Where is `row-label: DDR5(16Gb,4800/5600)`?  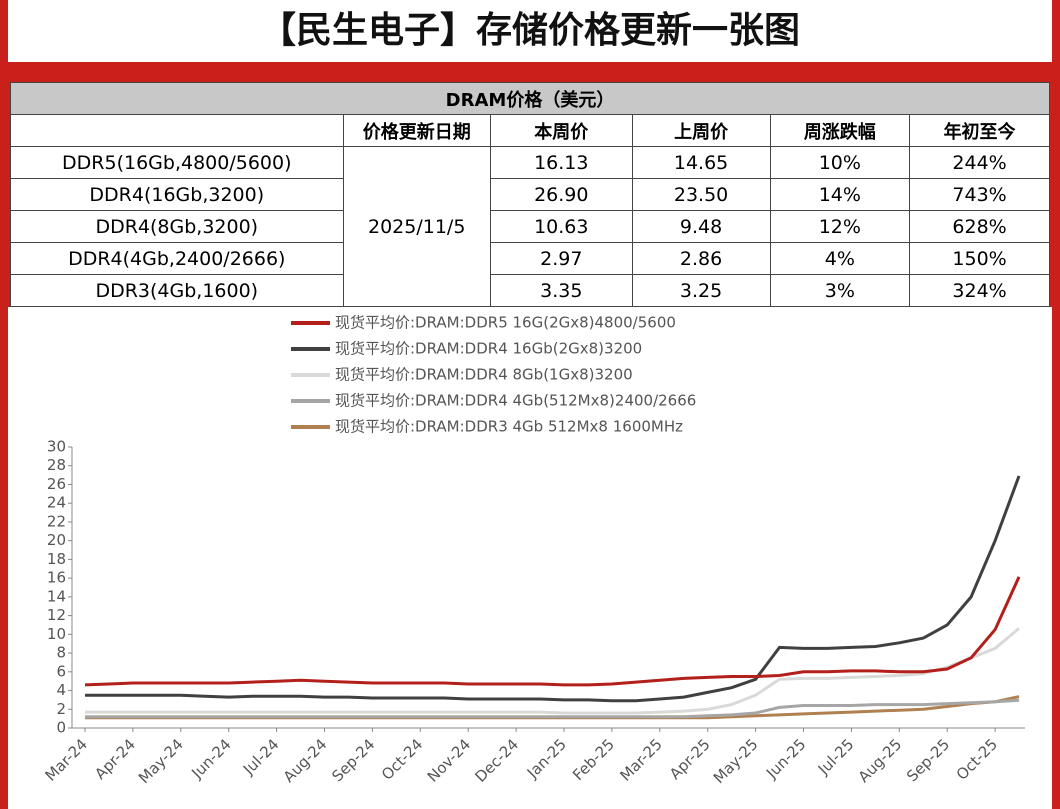 row-label: DDR5(16Gb,4800/5600) is located at coordinates (177, 162).